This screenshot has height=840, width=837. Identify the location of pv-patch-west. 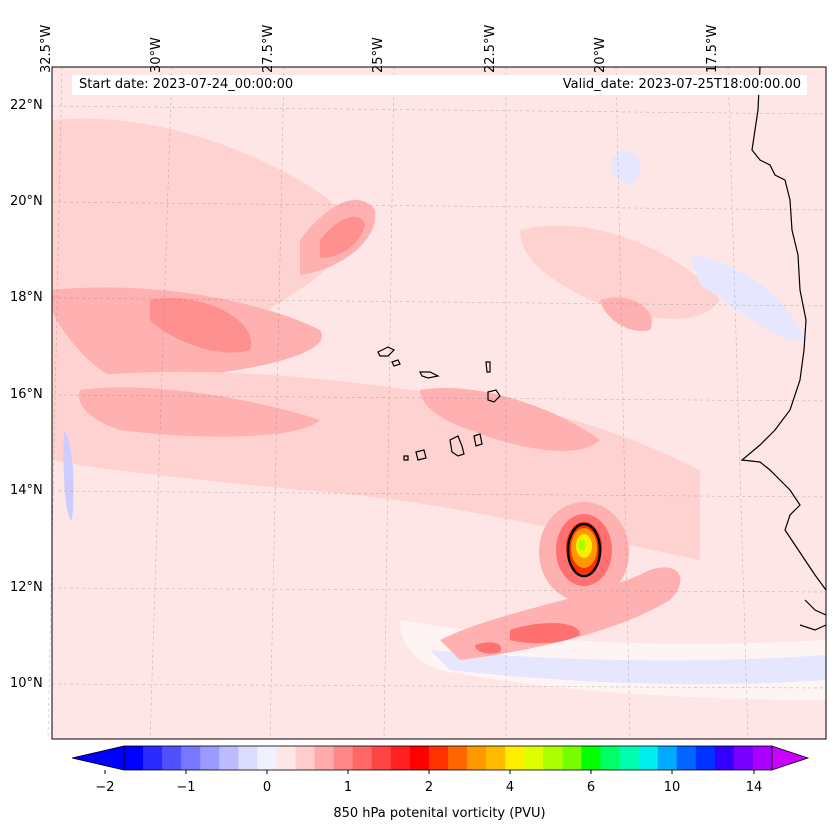
(201, 325).